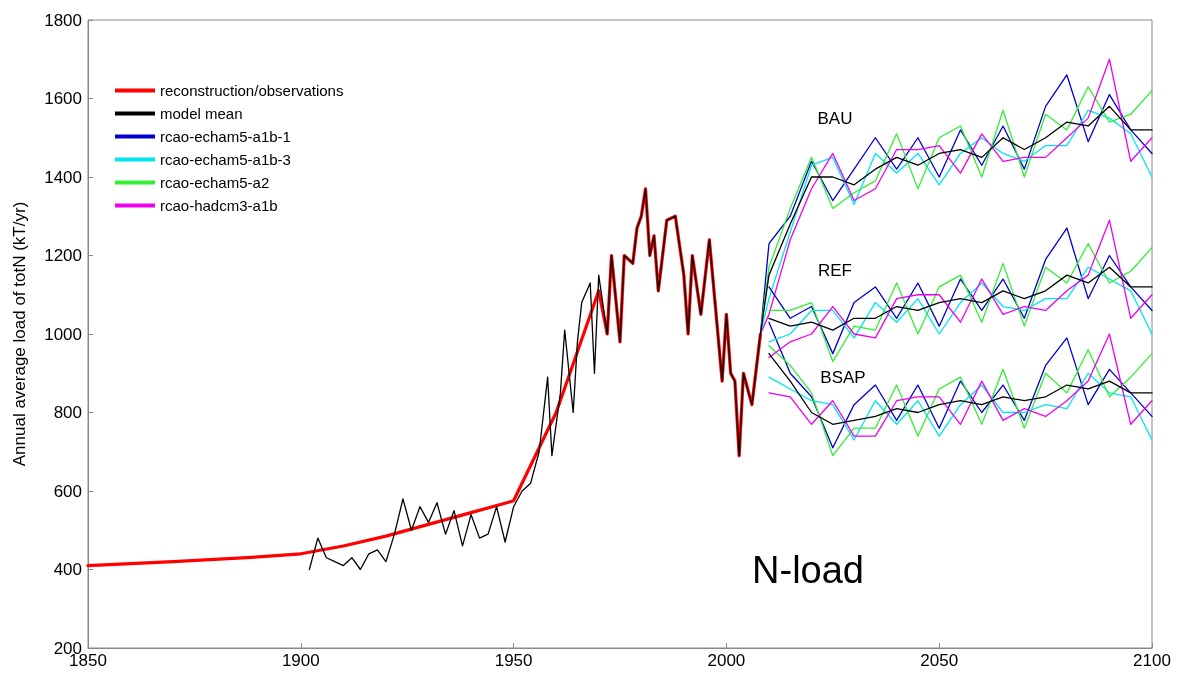 The image size is (1182, 677). What do you see at coordinates (835, 270) in the screenshot?
I see `annotation: REF` at bounding box center [835, 270].